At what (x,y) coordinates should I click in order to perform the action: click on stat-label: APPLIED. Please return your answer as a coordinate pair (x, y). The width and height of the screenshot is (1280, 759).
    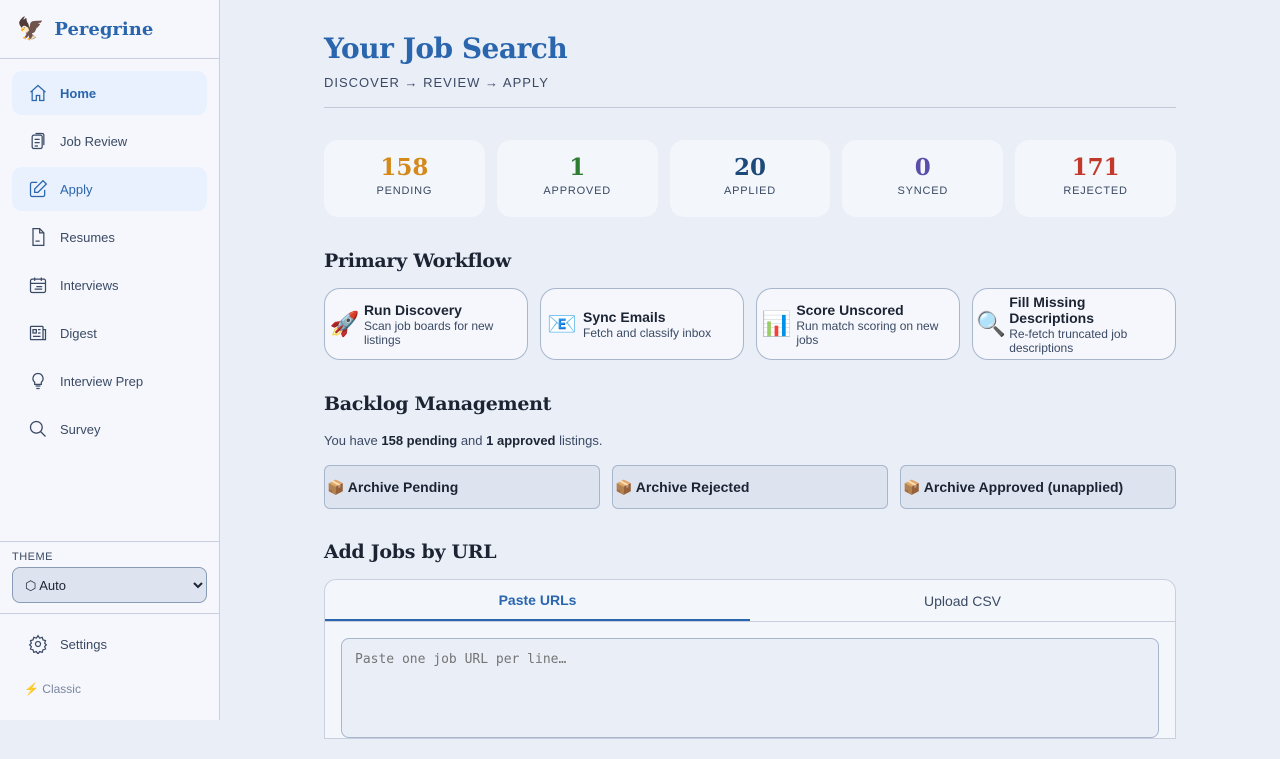
    Looking at the image, I should click on (750, 191).